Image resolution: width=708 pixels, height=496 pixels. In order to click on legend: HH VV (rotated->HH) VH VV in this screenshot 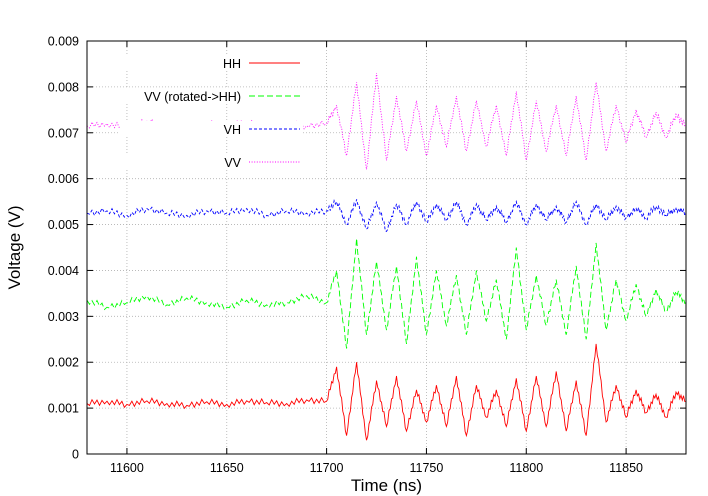, I will do `click(211, 112)`.